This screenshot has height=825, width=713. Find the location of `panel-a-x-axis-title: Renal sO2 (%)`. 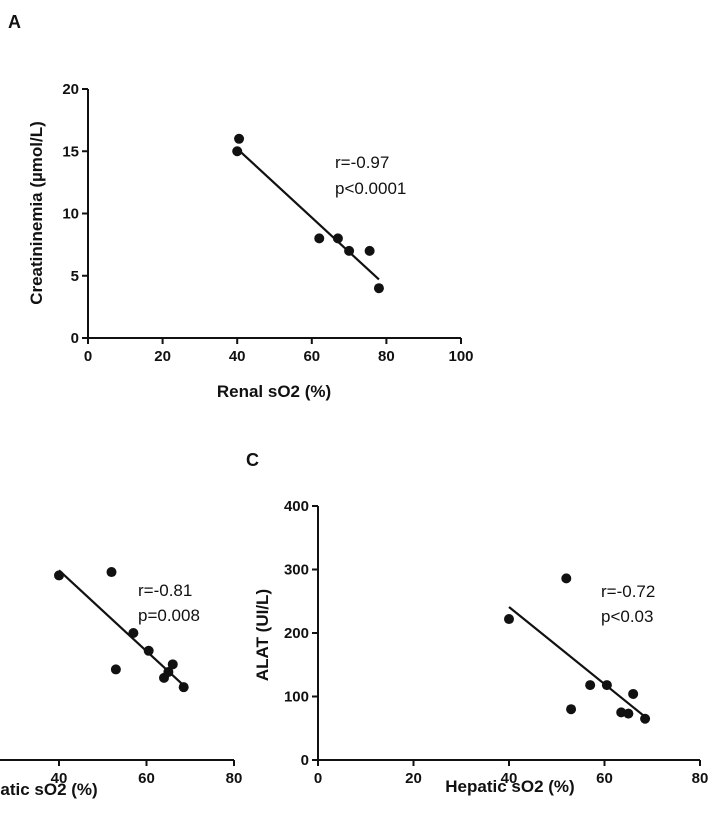

panel-a-x-axis-title: Renal sO2 (%) is located at coordinates (274, 391).